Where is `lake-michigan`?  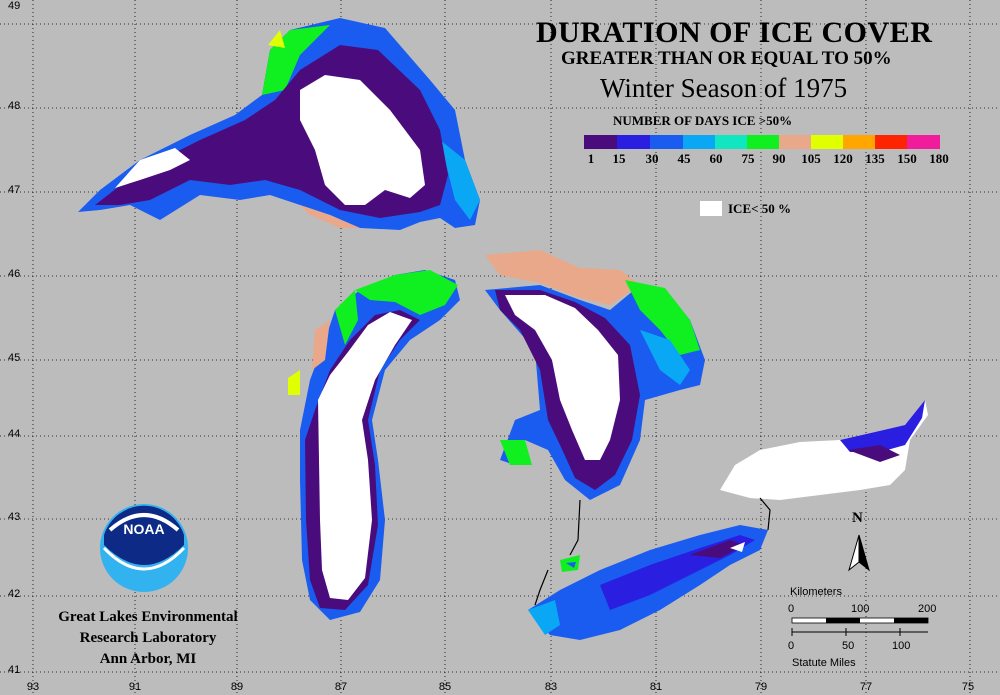 lake-michigan is located at coordinates (374, 445).